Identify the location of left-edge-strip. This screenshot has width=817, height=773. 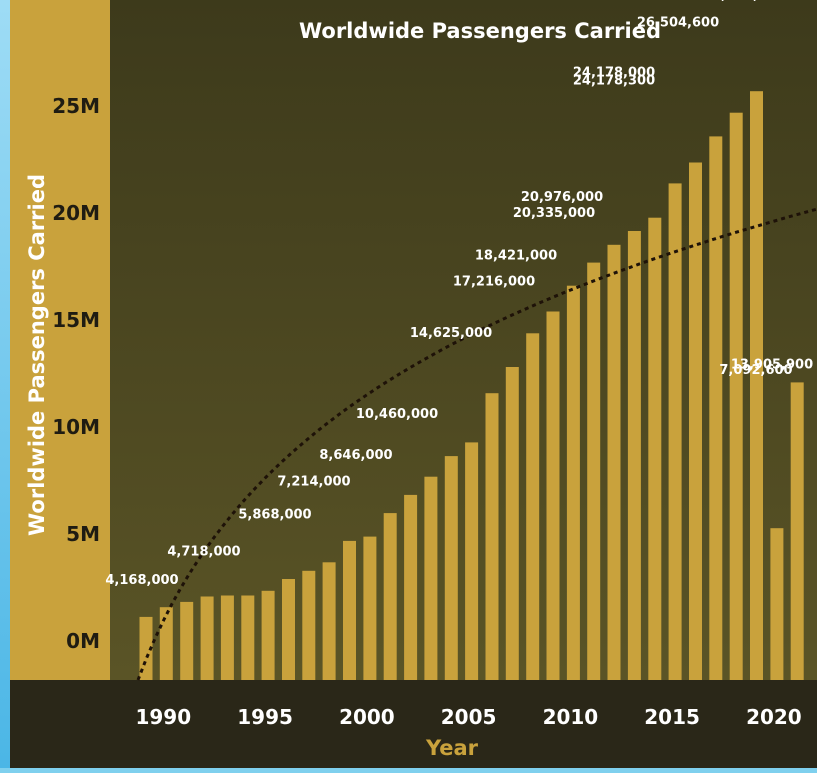
(5, 384).